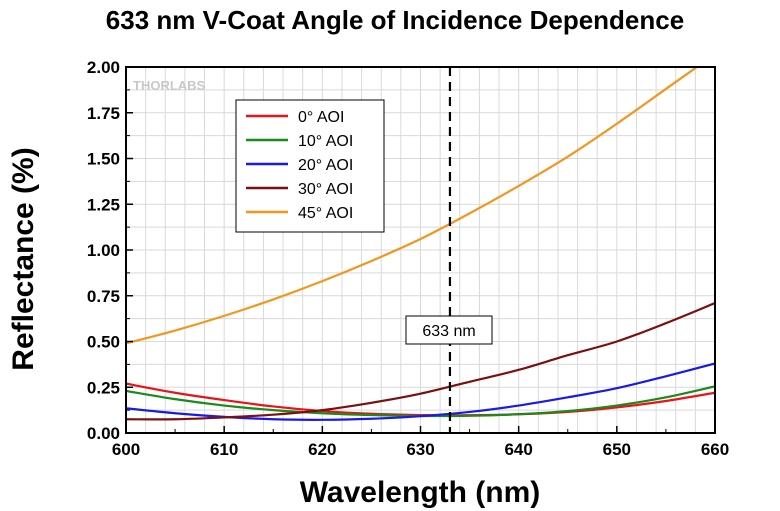 The height and width of the screenshot is (511, 780). I want to click on x-tick-label: 660, so click(715, 449).